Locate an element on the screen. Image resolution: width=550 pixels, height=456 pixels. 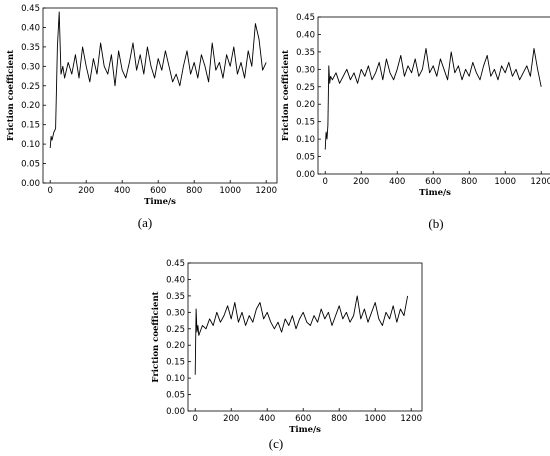
panel-caption: (c) is located at coordinates (276, 443).